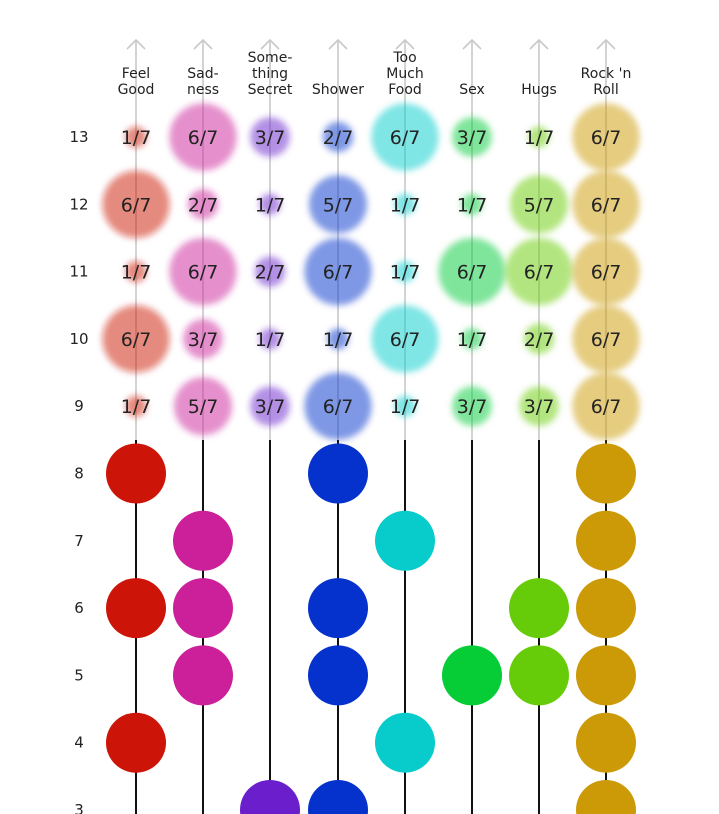 The width and height of the screenshot is (719, 814). I want to click on row-label: 11, so click(78, 272).